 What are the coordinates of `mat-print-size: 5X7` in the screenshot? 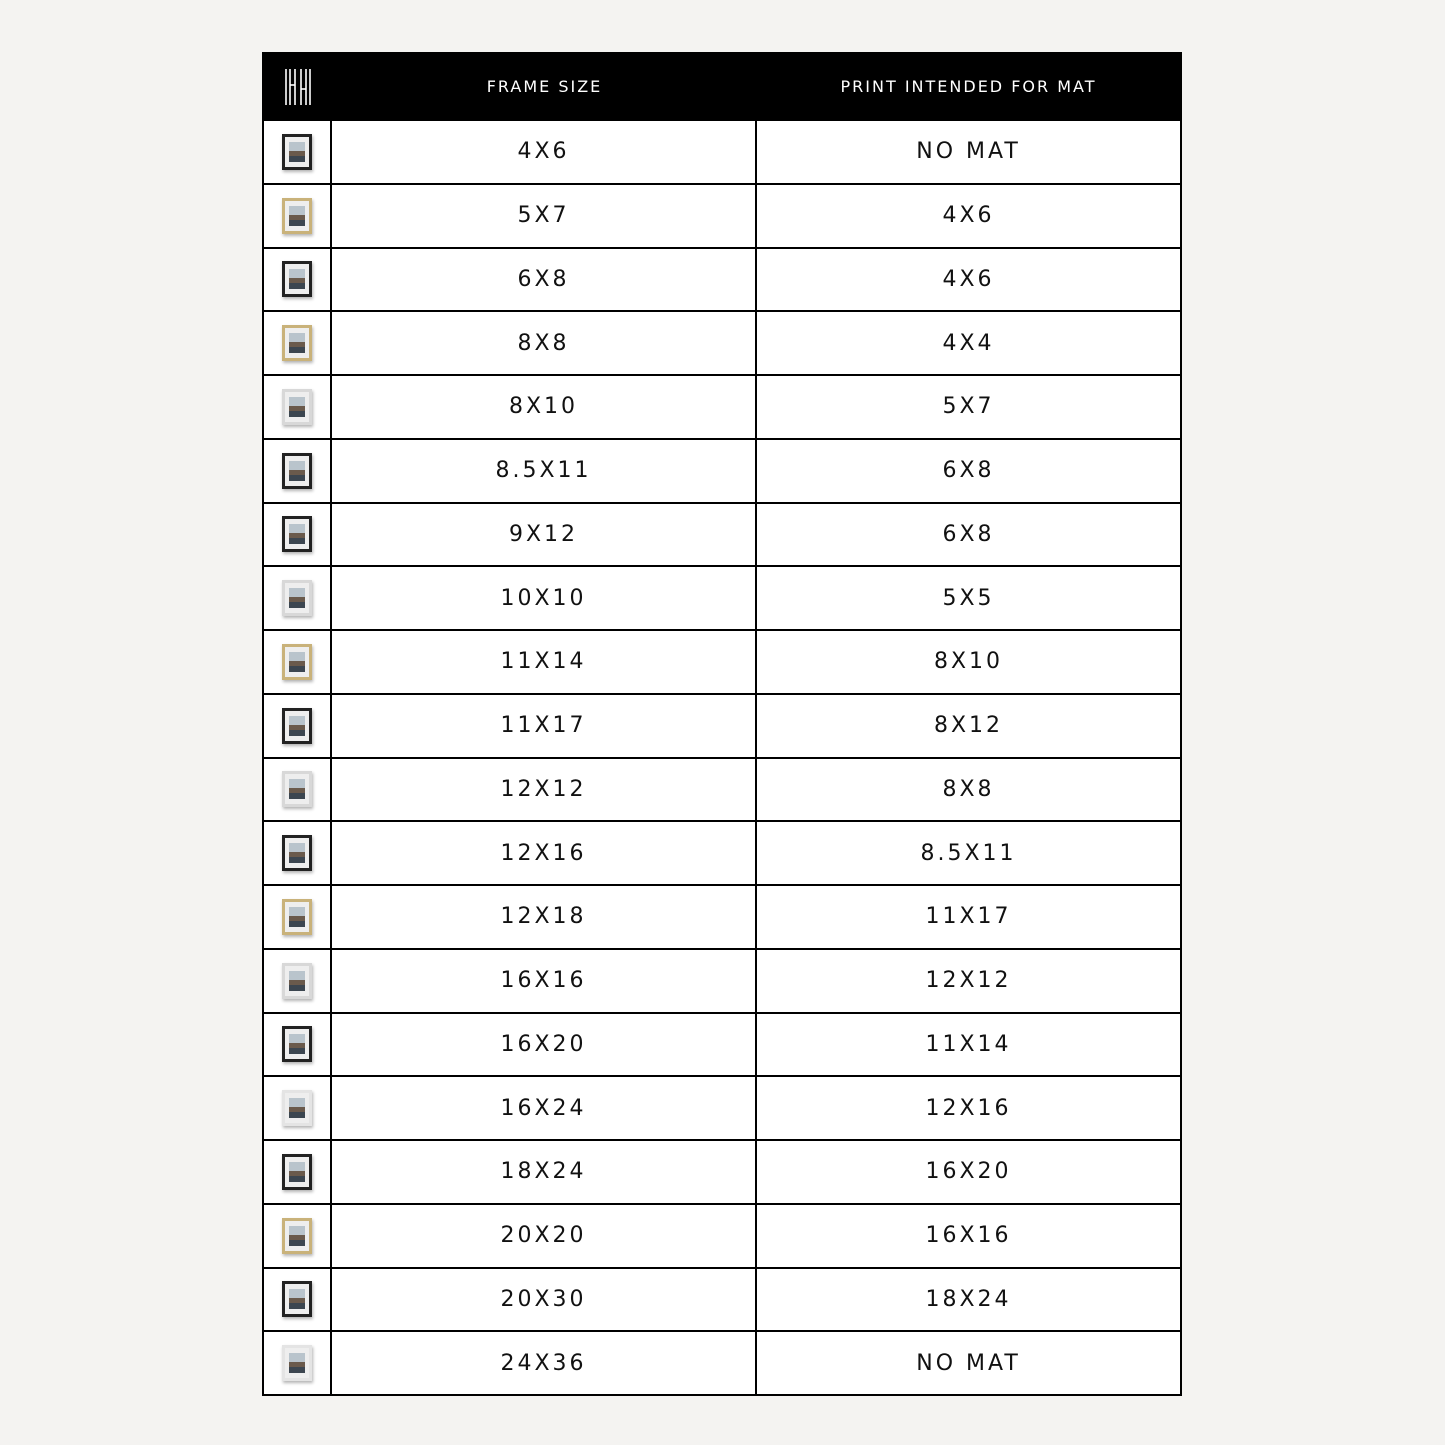 It's located at (968, 407).